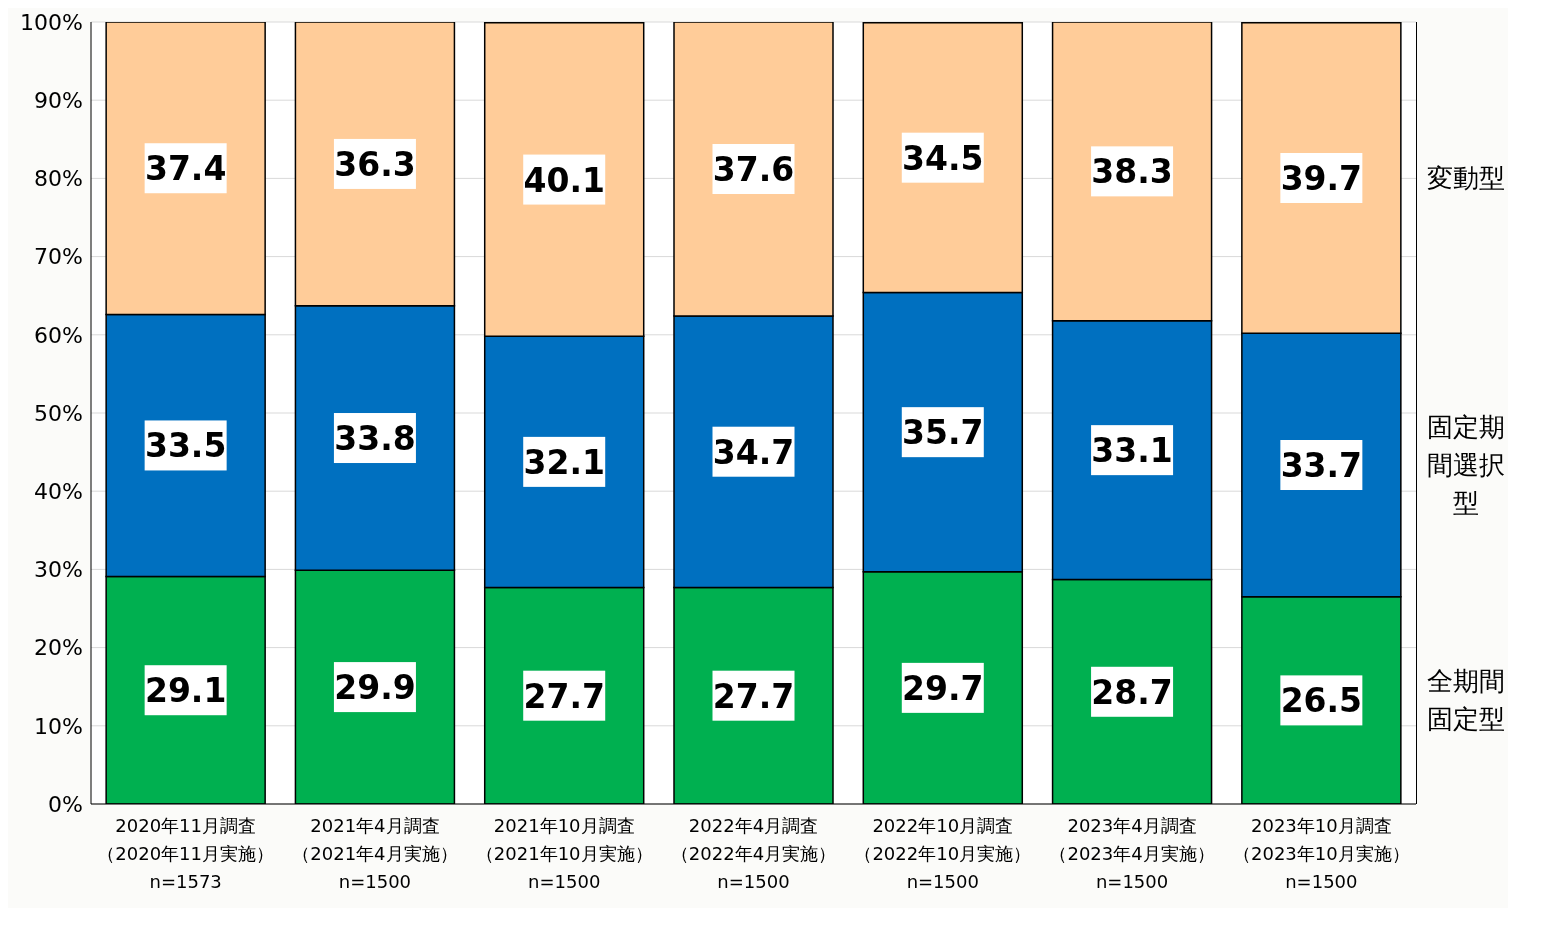 The height and width of the screenshot is (941, 1542). What do you see at coordinates (943, 158) in the screenshot?
I see `data-label: 34.5` at bounding box center [943, 158].